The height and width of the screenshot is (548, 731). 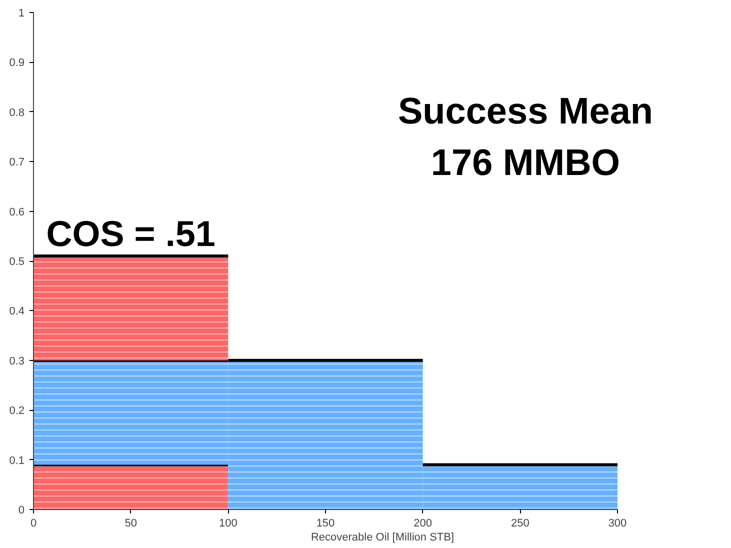 I want to click on x-tick-label: 300, so click(x=617, y=524).